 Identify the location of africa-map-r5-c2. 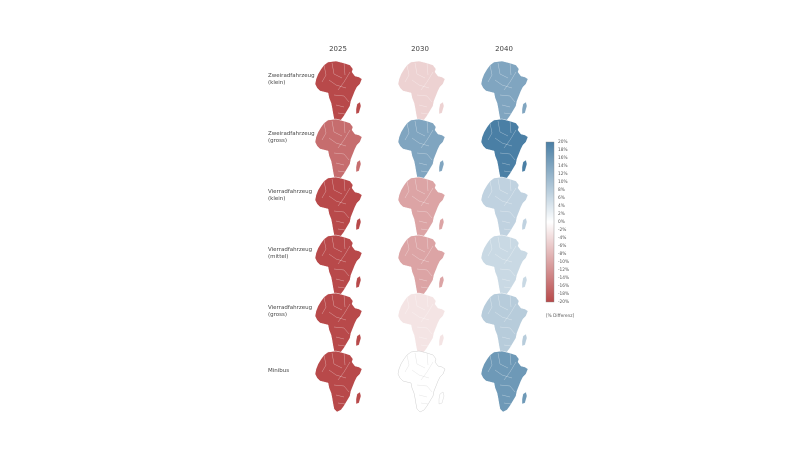
(504, 381).